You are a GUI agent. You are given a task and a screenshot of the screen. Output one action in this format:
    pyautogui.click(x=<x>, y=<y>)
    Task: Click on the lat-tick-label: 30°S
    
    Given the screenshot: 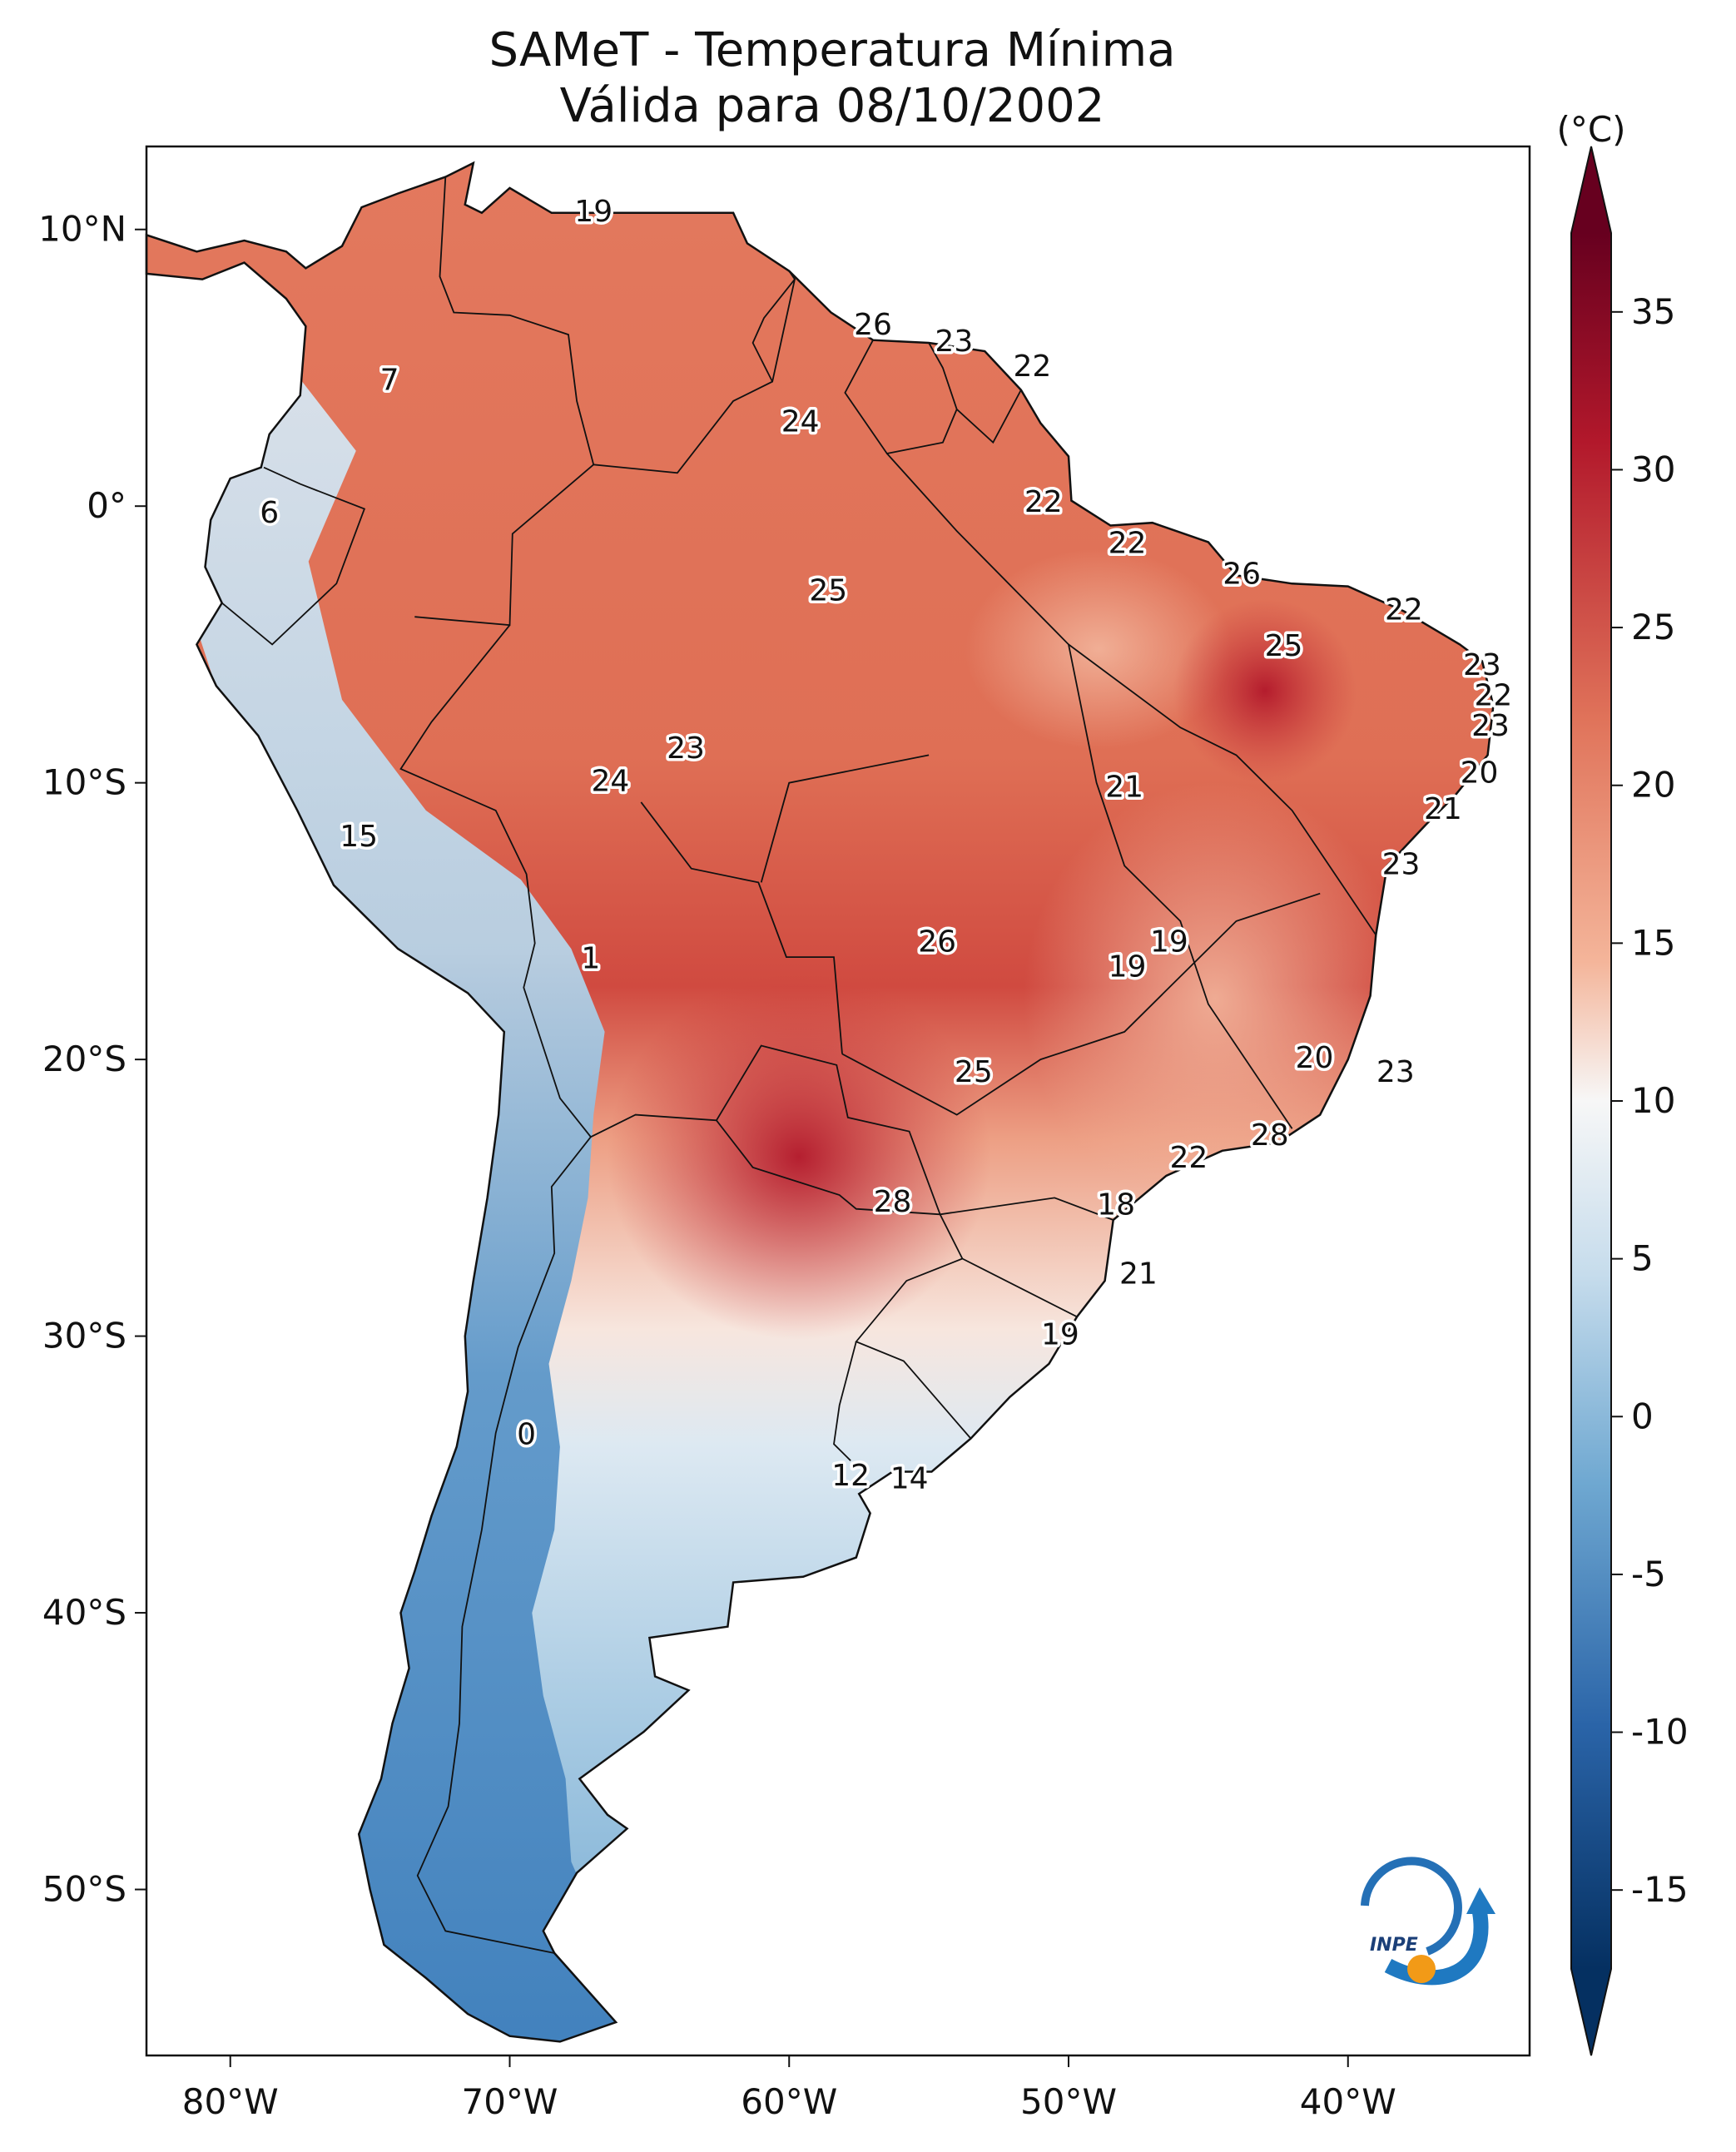 What is the action you would take?
    pyautogui.click(x=84, y=1336)
    